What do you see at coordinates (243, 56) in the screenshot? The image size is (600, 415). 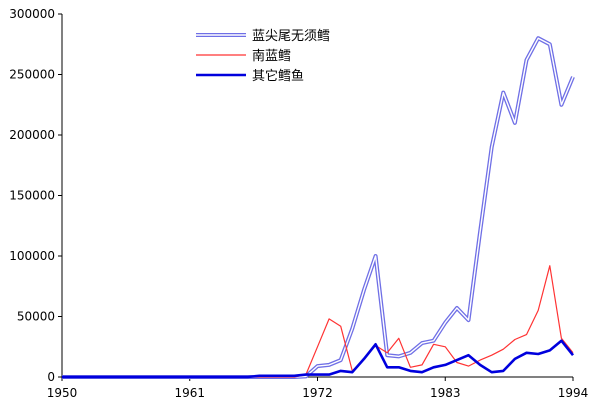 I see `legend-item-2: 南蓝鳕` at bounding box center [243, 56].